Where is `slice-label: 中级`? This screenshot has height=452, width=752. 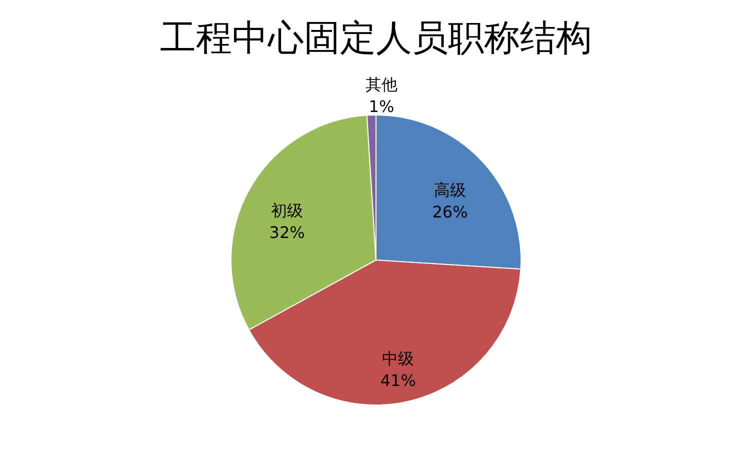
slice-label: 中级 is located at coordinates (398, 358).